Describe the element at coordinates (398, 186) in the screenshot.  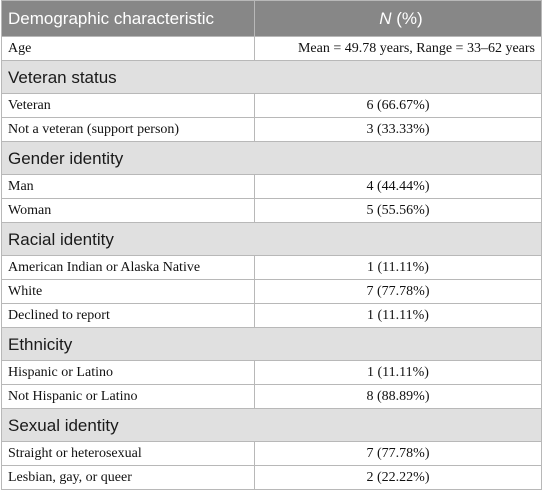
I see `row-value: 4 (44.44%)` at that location.